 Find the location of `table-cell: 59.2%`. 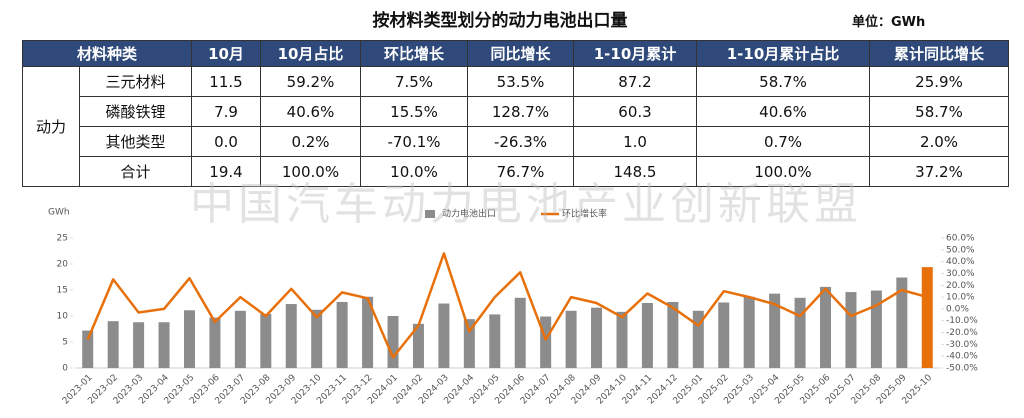

table-cell: 59.2% is located at coordinates (310, 81).